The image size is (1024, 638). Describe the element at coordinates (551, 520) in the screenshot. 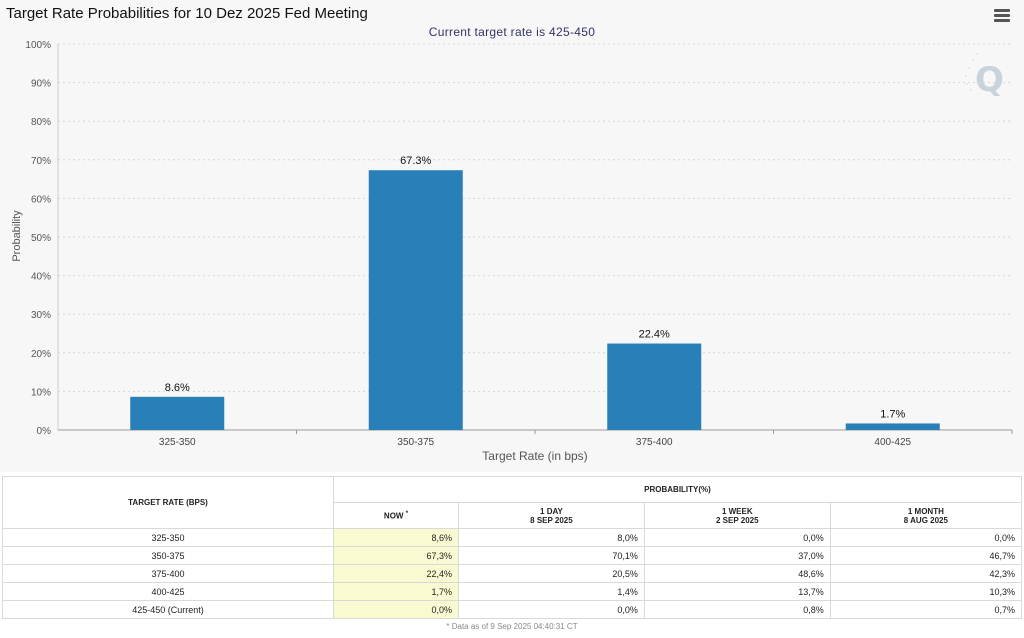

I see `header-1day-date: 8 SEP 2025` at that location.